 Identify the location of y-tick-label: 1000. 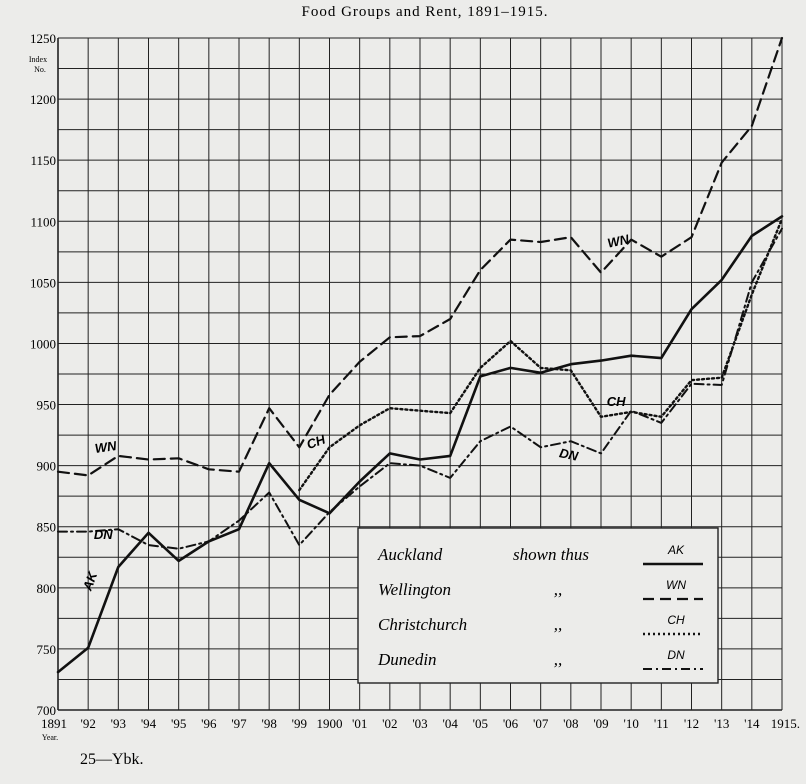
(43, 343).